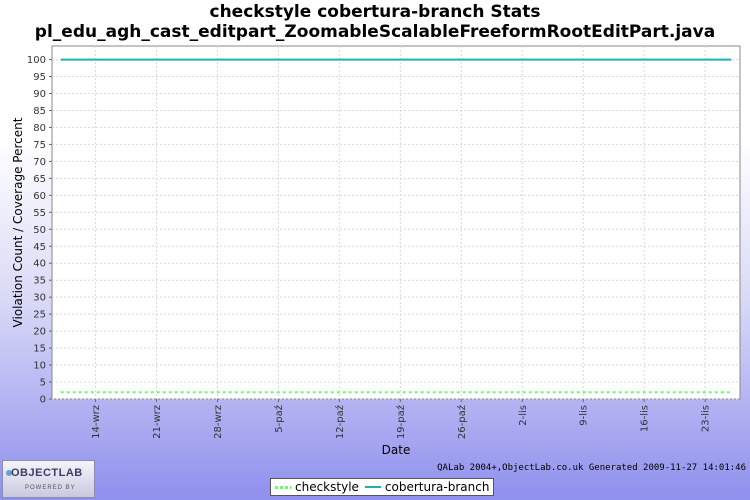  What do you see at coordinates (706, 418) in the screenshot?
I see `x-tick-label: 23-lis` at bounding box center [706, 418].